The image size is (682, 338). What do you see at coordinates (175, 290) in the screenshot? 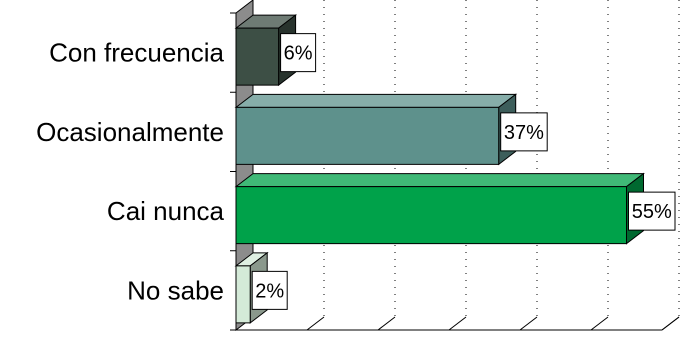
I see `category-label: No sabe` at bounding box center [175, 290].